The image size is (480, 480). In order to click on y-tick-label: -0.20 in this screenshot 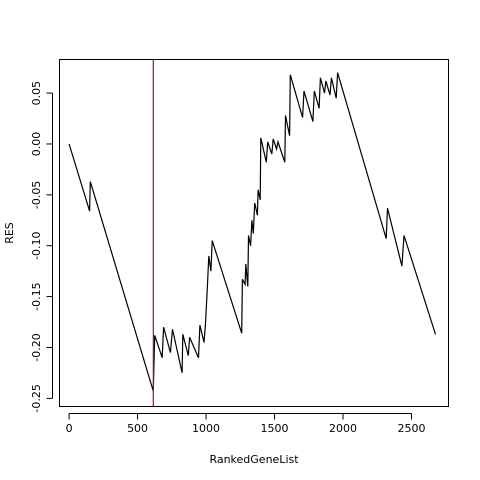, I will do `click(36, 347)`.